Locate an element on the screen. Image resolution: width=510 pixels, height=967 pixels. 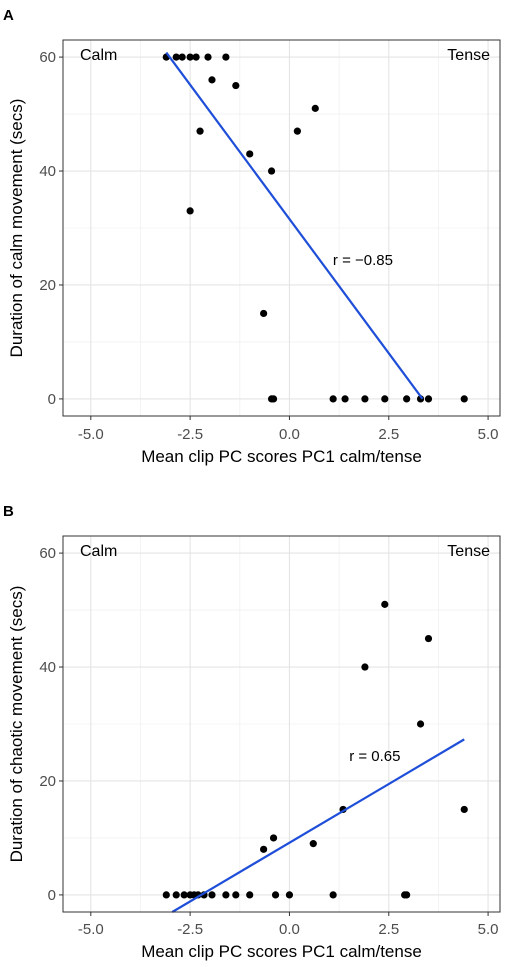
regression-line is located at coordinates (318, 825).